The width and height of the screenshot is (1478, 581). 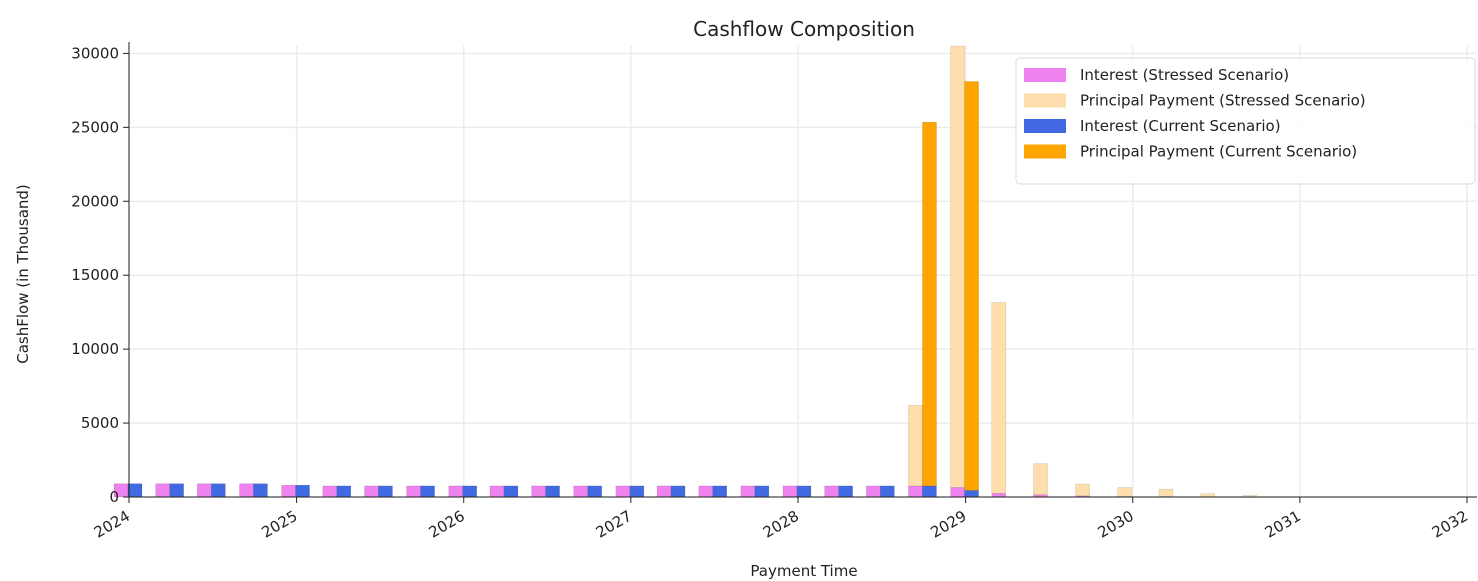 I want to click on legend-label: Interest (Stressed Scenario), so click(x=1184, y=75).